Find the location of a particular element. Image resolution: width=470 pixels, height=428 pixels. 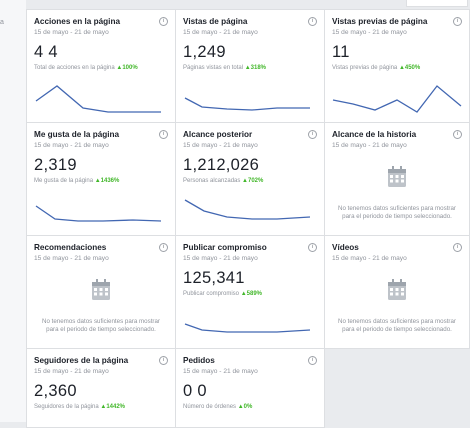

card-title: Alcance de la historia is located at coordinates (374, 134).